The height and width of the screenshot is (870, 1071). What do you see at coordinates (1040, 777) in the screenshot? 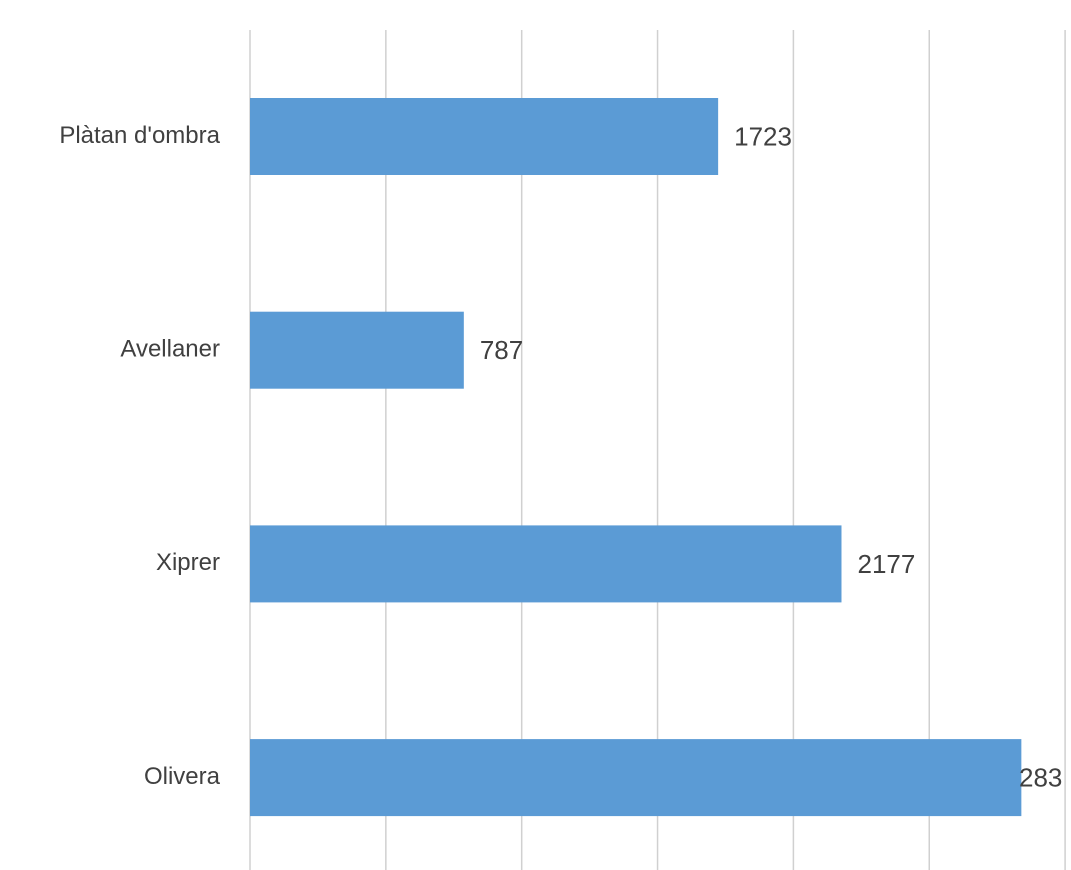
I see `data-label: 283` at bounding box center [1040, 777].